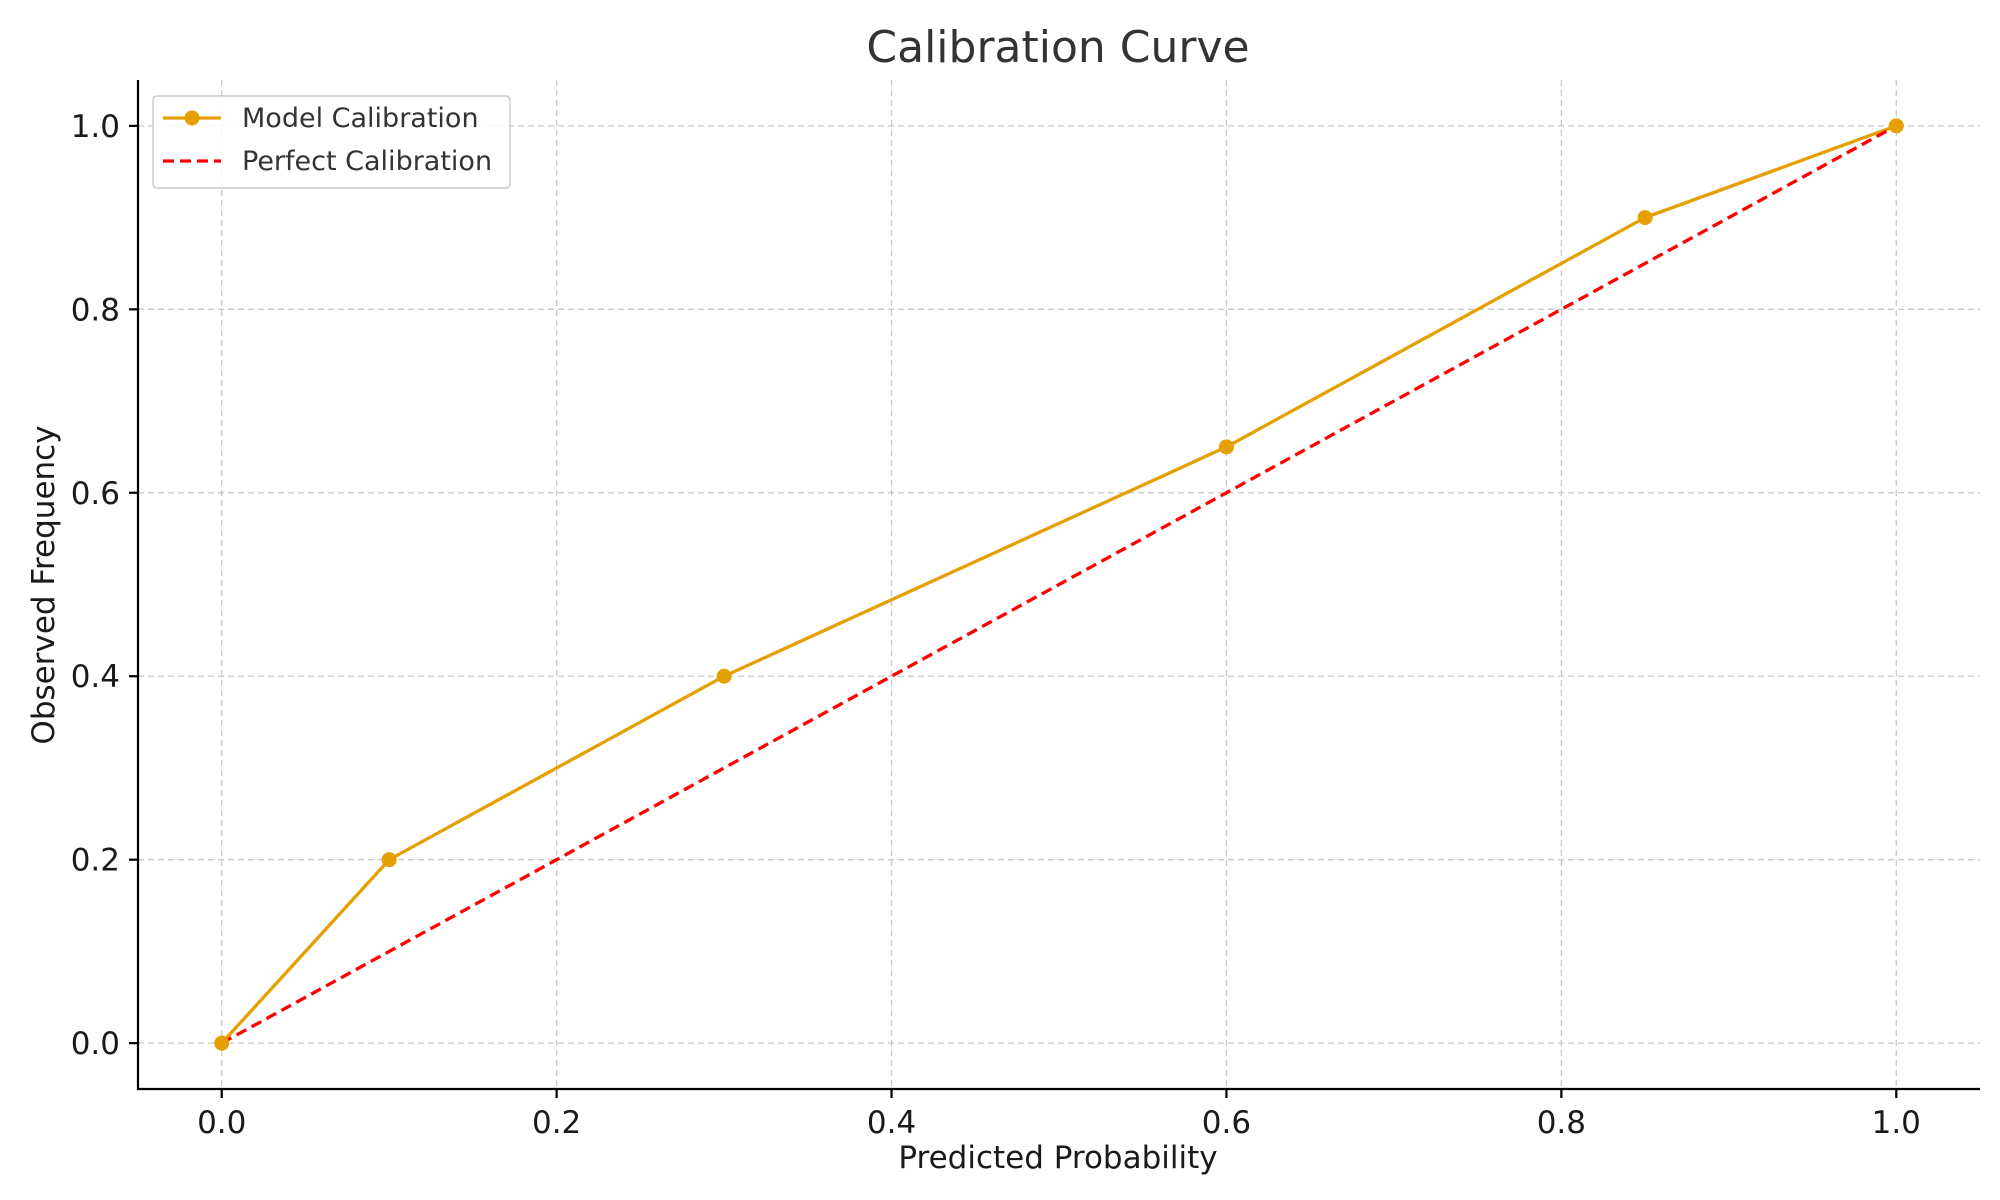 The height and width of the screenshot is (1200, 2000). Describe the element at coordinates (95, 310) in the screenshot. I see `y-tick-label: 0.8` at that location.